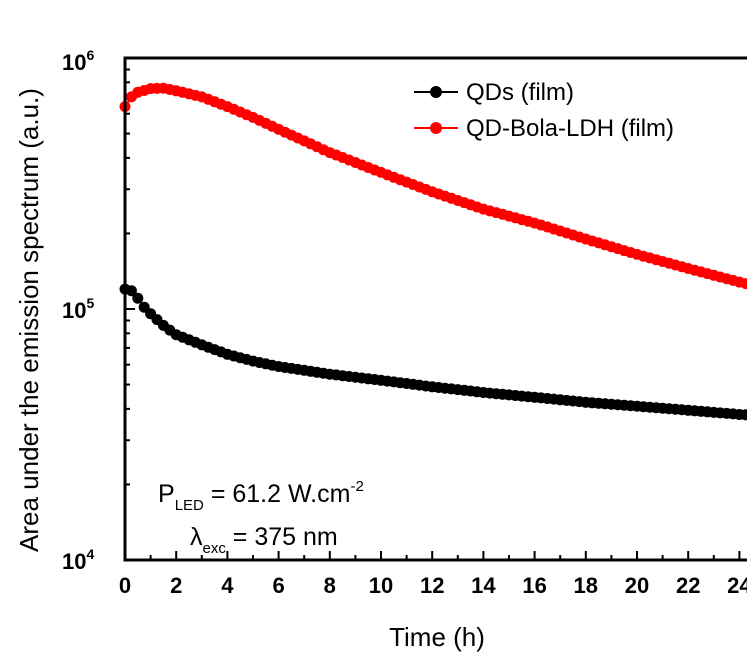 The width and height of the screenshot is (747, 655). Describe the element at coordinates (381, 585) in the screenshot. I see `x-tick-label: 10` at that location.